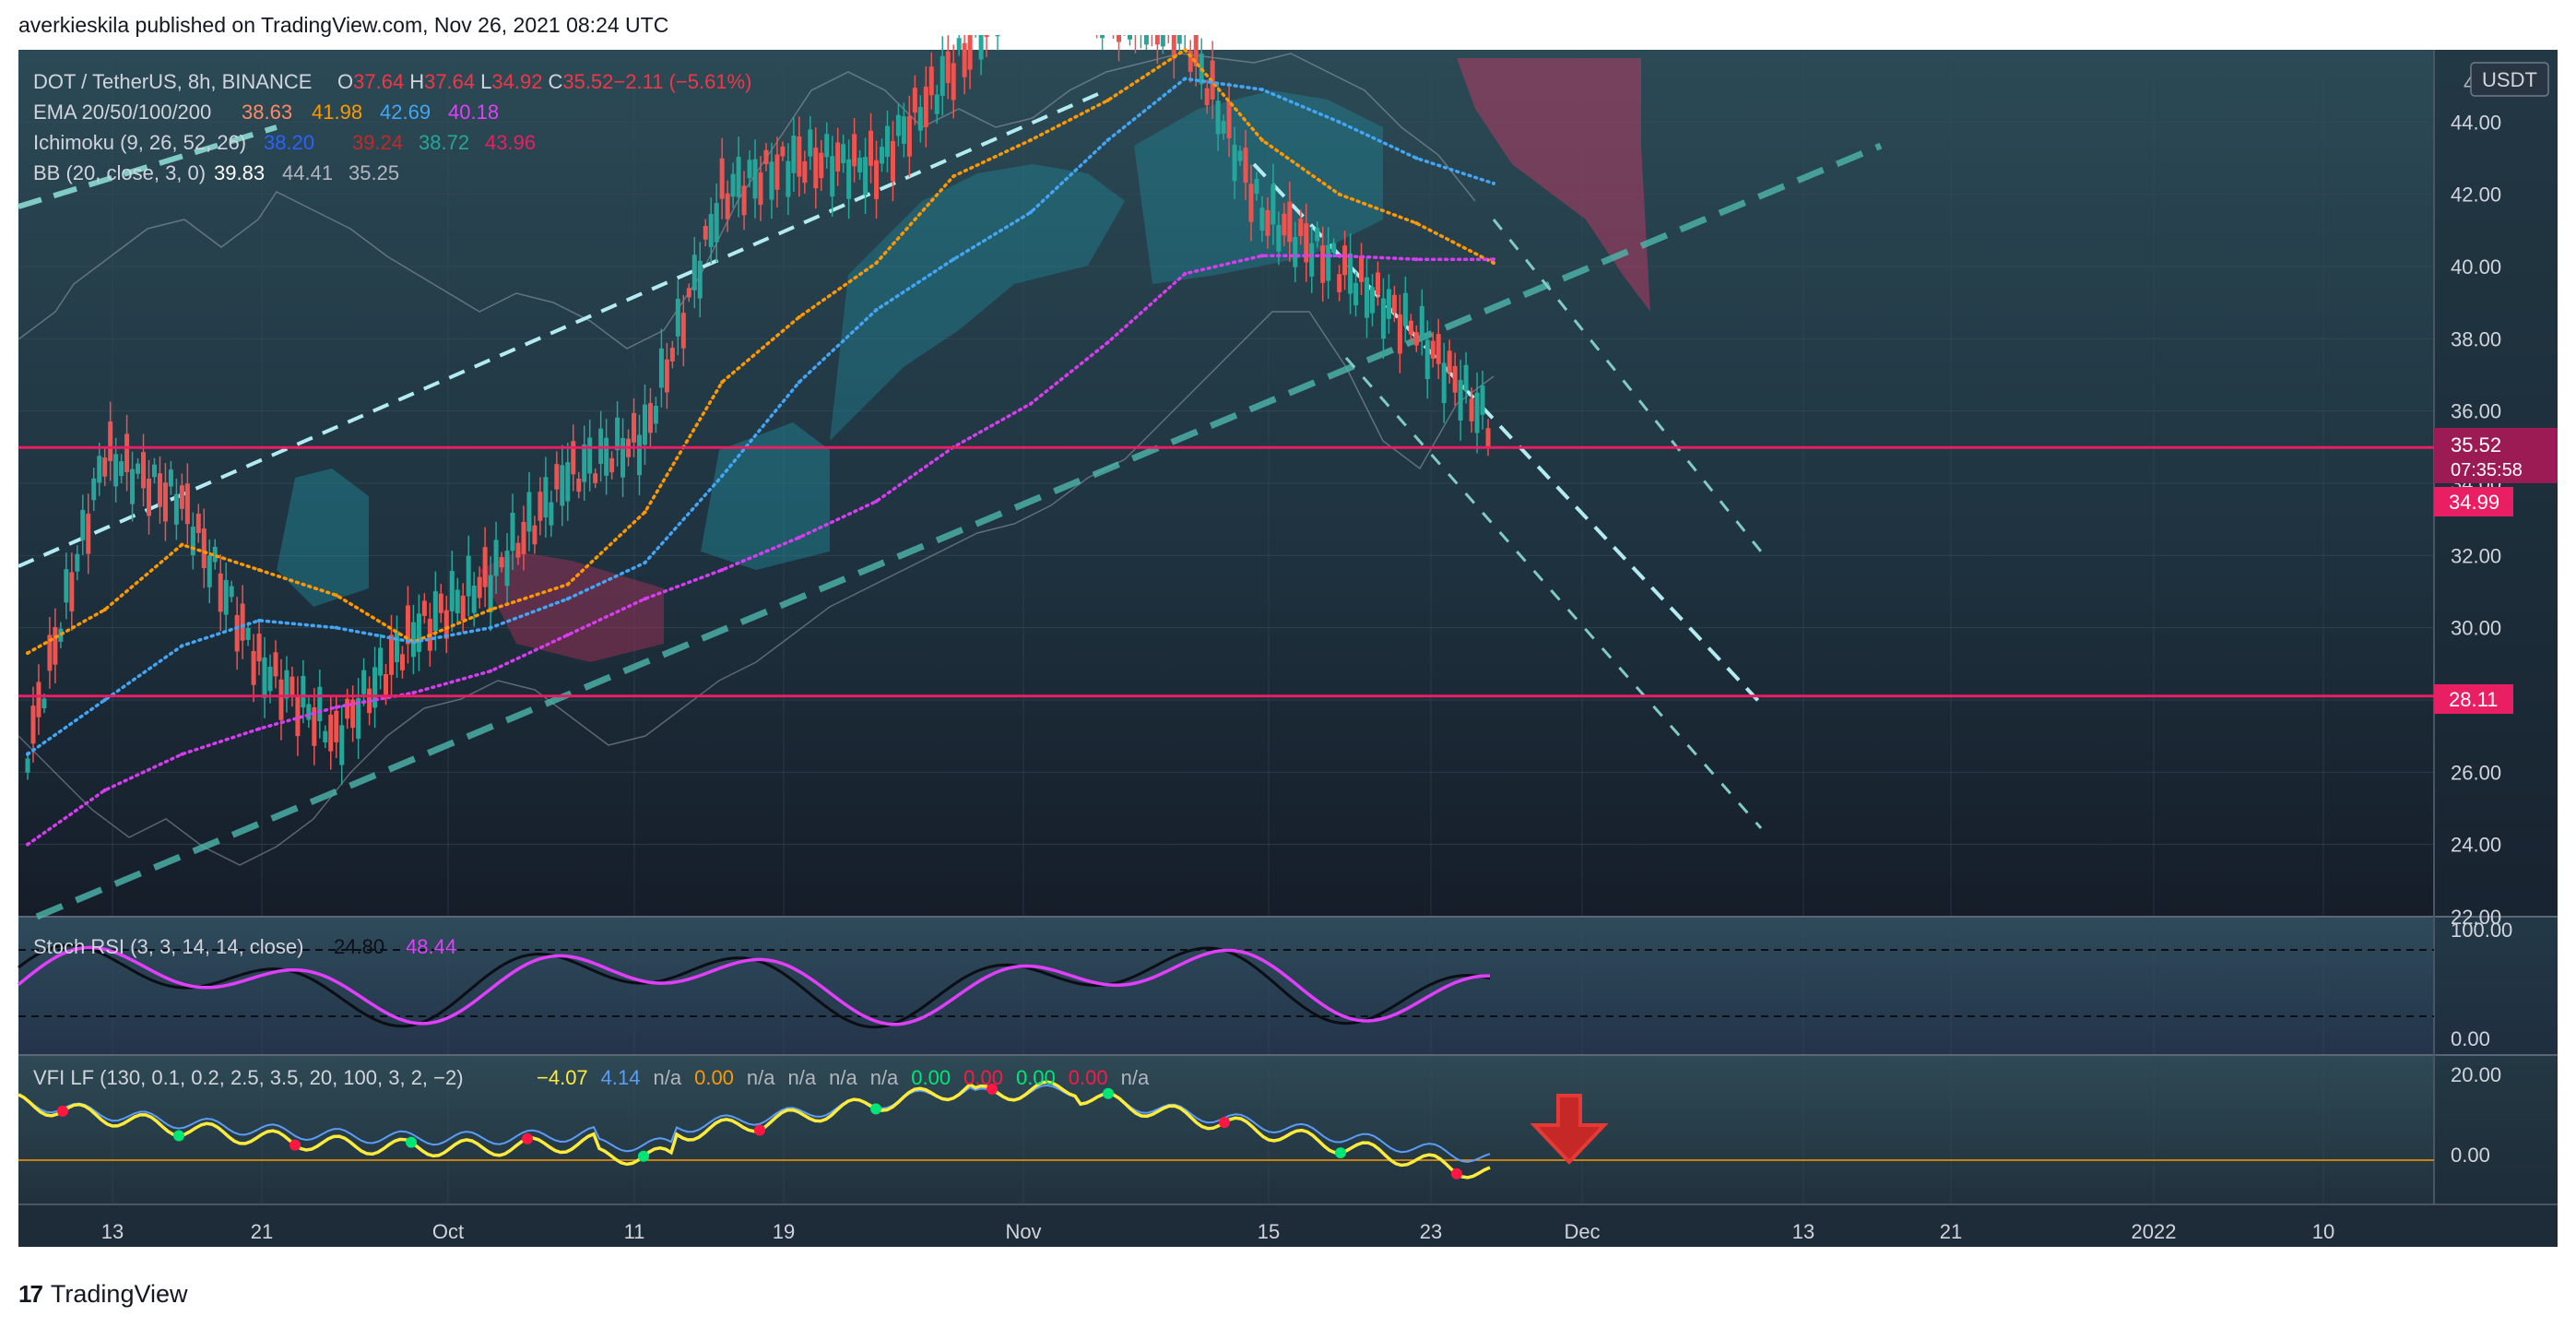 The image size is (2576, 1328). I want to click on price-axis-bg, so click(2496, 627).